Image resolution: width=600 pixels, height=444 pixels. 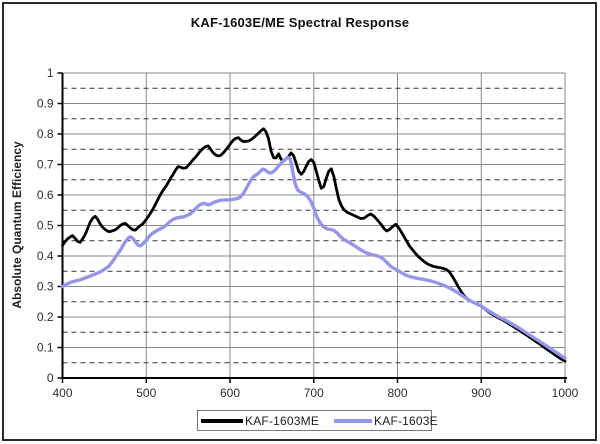 What do you see at coordinates (300, 22) in the screenshot?
I see `chart-title: KAF-1603E/ME Spectral Response` at bounding box center [300, 22].